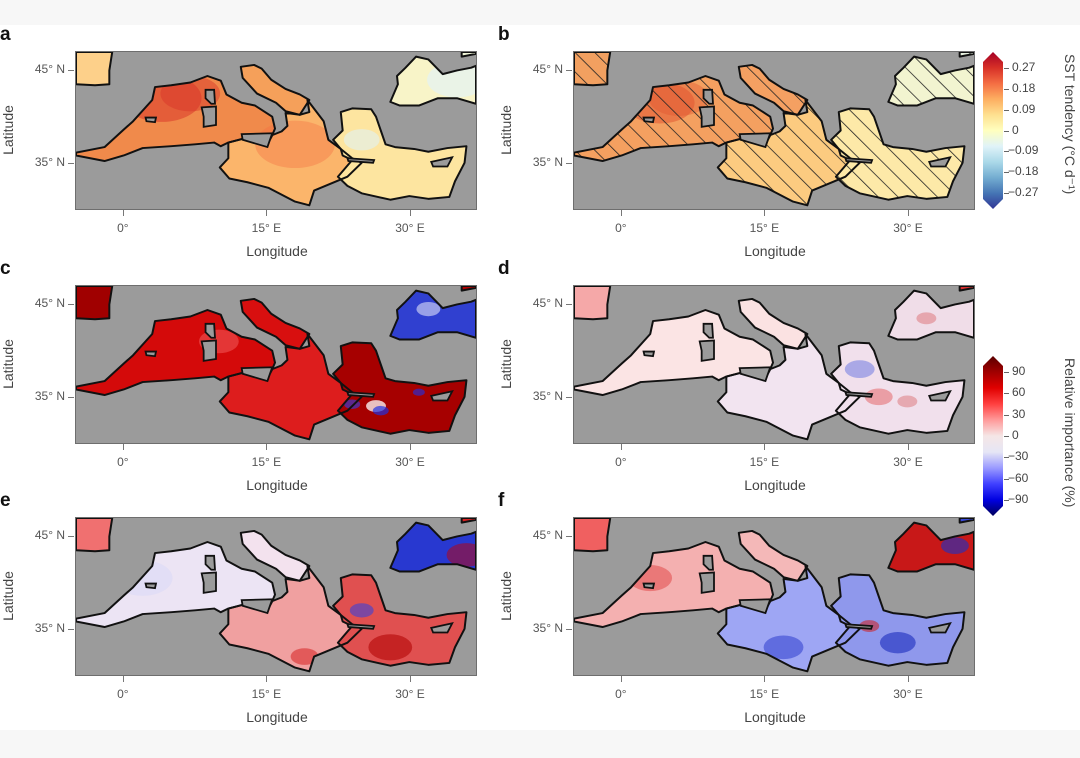 Image resolution: width=1080 pixels, height=758 pixels. What do you see at coordinates (774, 130) in the screenshot?
I see `map-panel-b` at bounding box center [774, 130].